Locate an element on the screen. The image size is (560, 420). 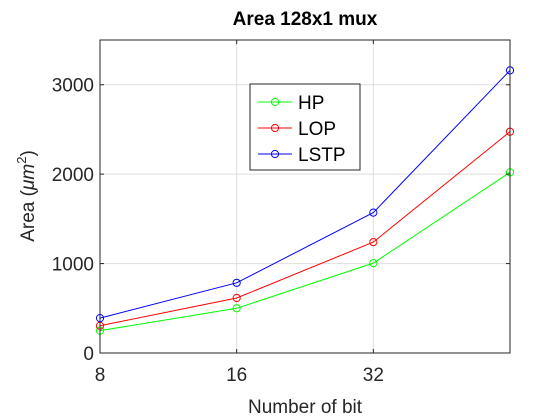
legend: HP LOP LSTP is located at coordinates (305, 127).